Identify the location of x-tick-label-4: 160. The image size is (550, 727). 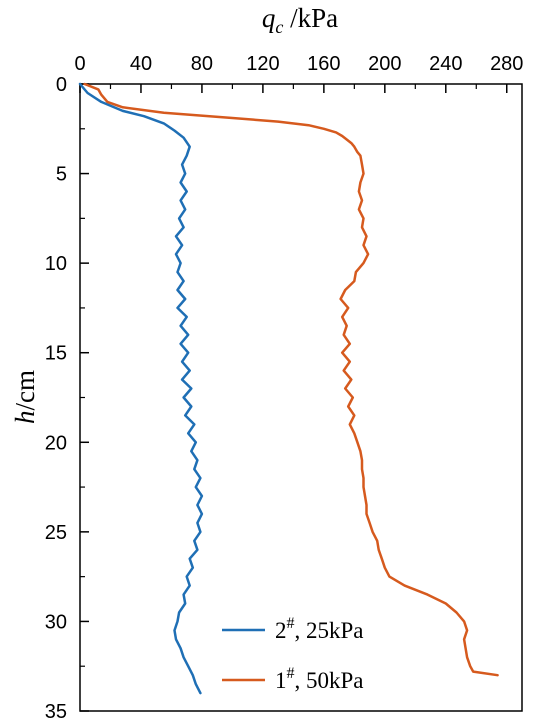
(323, 64).